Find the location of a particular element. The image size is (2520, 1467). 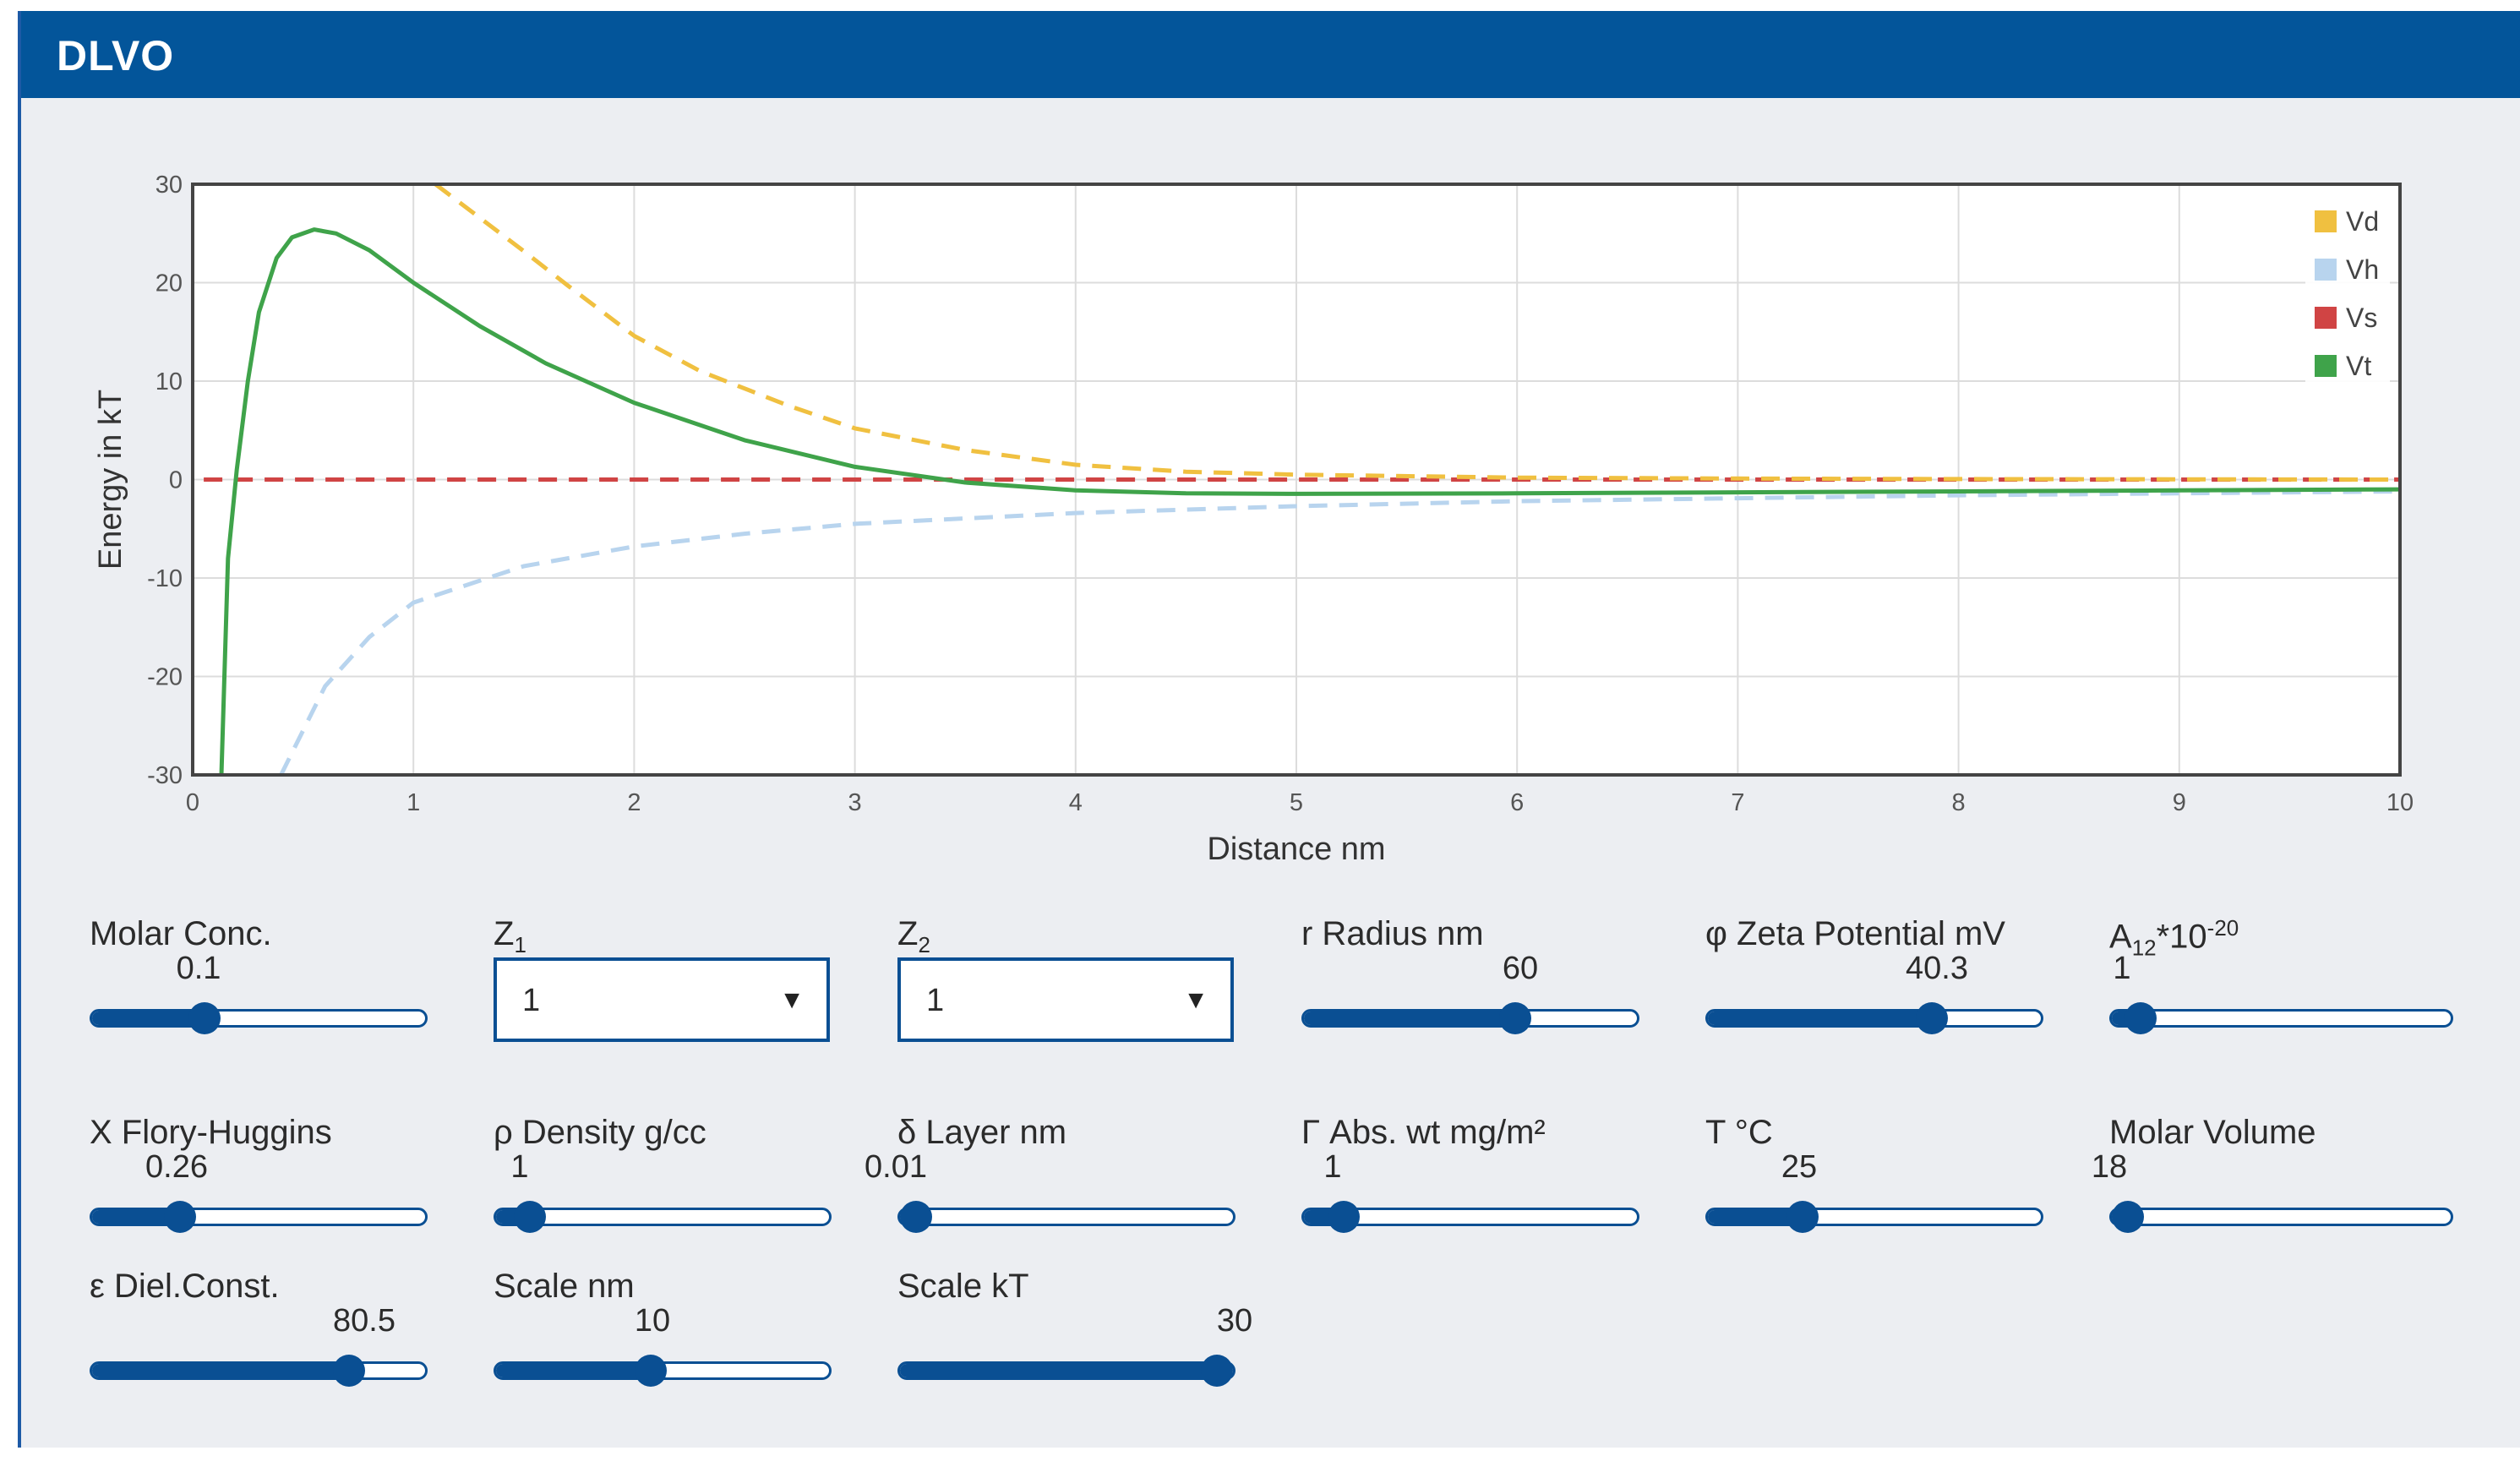

y-tick-label: -10 is located at coordinates (165, 578).